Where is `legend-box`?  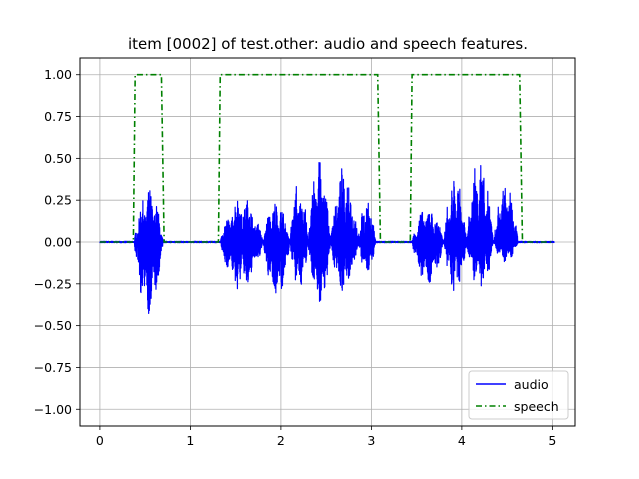 legend-box is located at coordinates (518, 395).